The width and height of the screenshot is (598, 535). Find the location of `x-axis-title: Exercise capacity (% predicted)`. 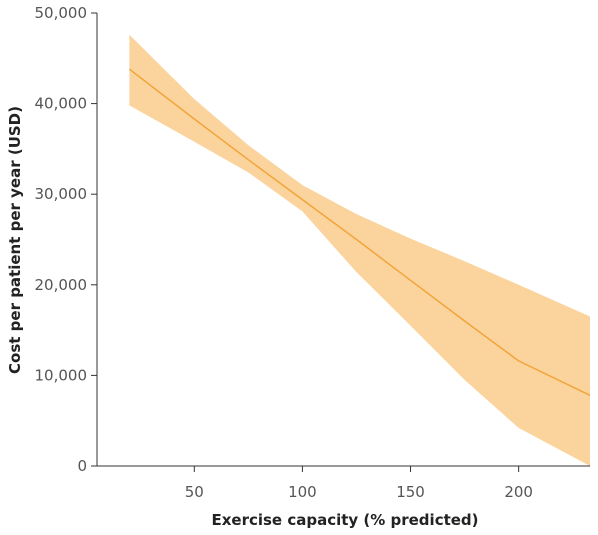

x-axis-title: Exercise capacity (% predicted) is located at coordinates (344, 520).